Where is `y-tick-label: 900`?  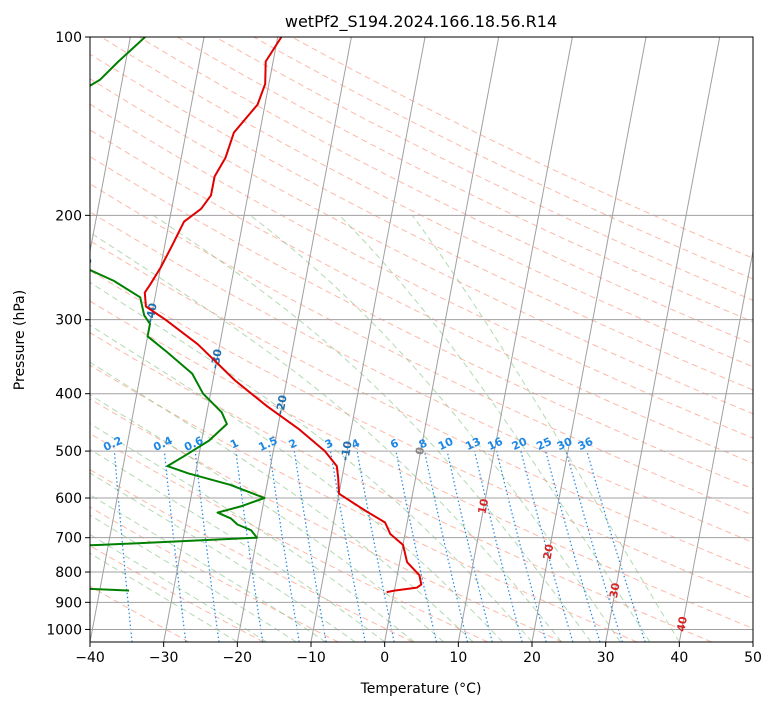
y-tick-label: 900 is located at coordinates (68, 603).